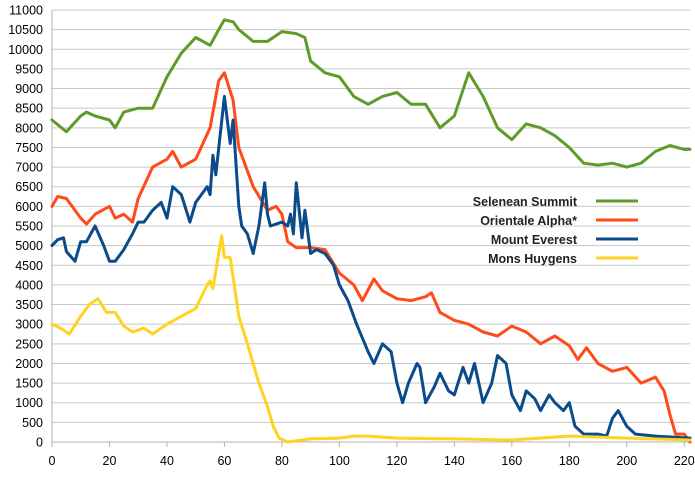 This screenshot has width=695, height=483. What do you see at coordinates (29, 187) in the screenshot?
I see `y-tick-label: 6500` at bounding box center [29, 187].